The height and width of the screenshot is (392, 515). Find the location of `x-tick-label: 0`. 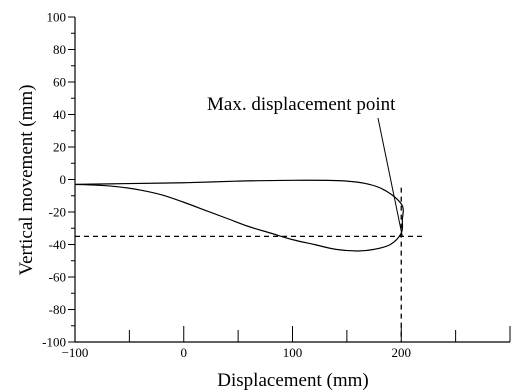

x-tick-label: 0 is located at coordinates (184, 352).